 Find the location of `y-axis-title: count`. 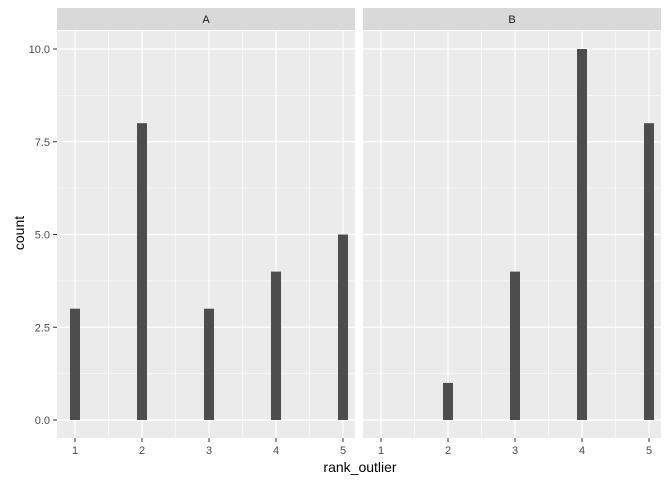

y-axis-title: count is located at coordinates (19, 233).